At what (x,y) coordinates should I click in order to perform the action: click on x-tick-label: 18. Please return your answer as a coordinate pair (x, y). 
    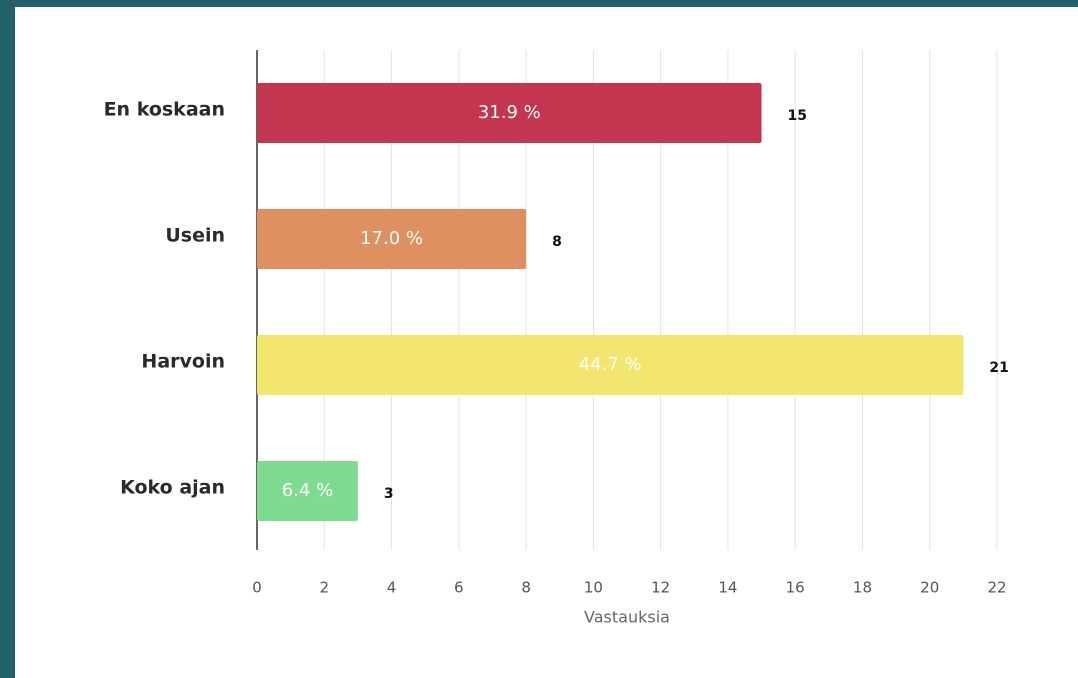
    Looking at the image, I should click on (862, 588).